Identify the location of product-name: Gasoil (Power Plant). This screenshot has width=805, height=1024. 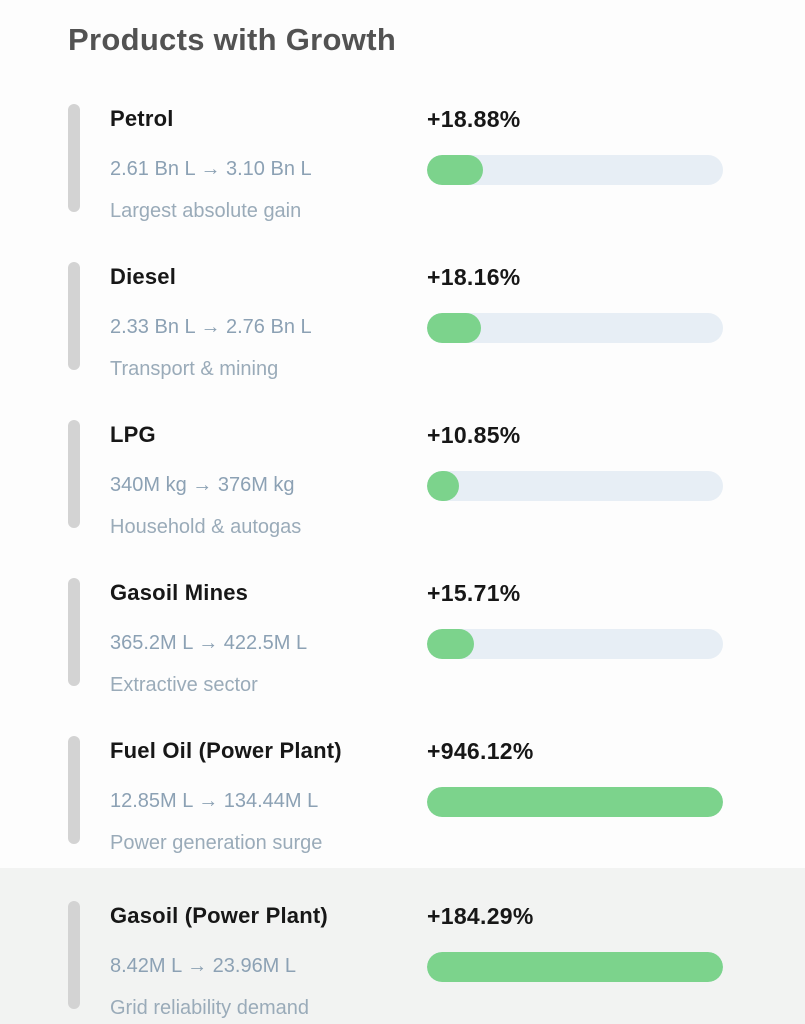
(219, 915).